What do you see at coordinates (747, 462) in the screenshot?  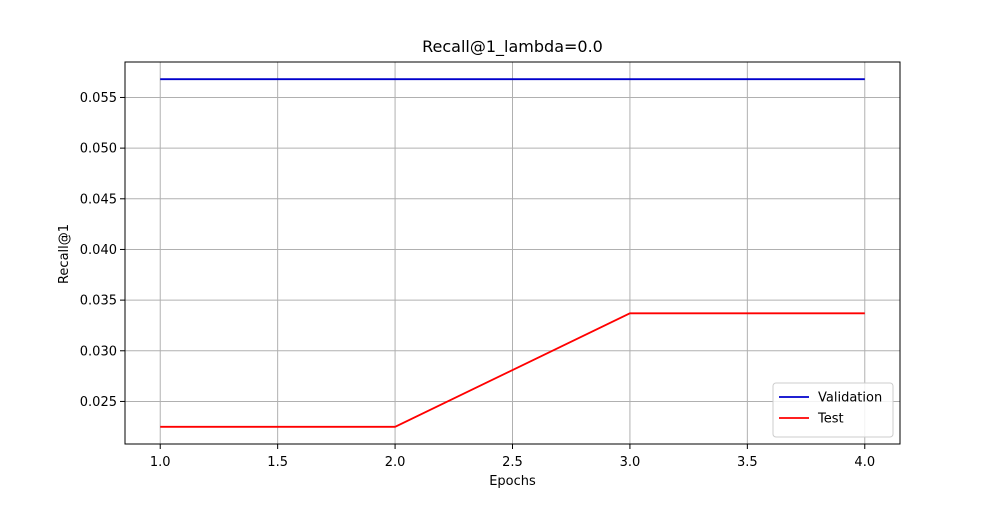 I see `x-tick-label: 3.5` at bounding box center [747, 462].